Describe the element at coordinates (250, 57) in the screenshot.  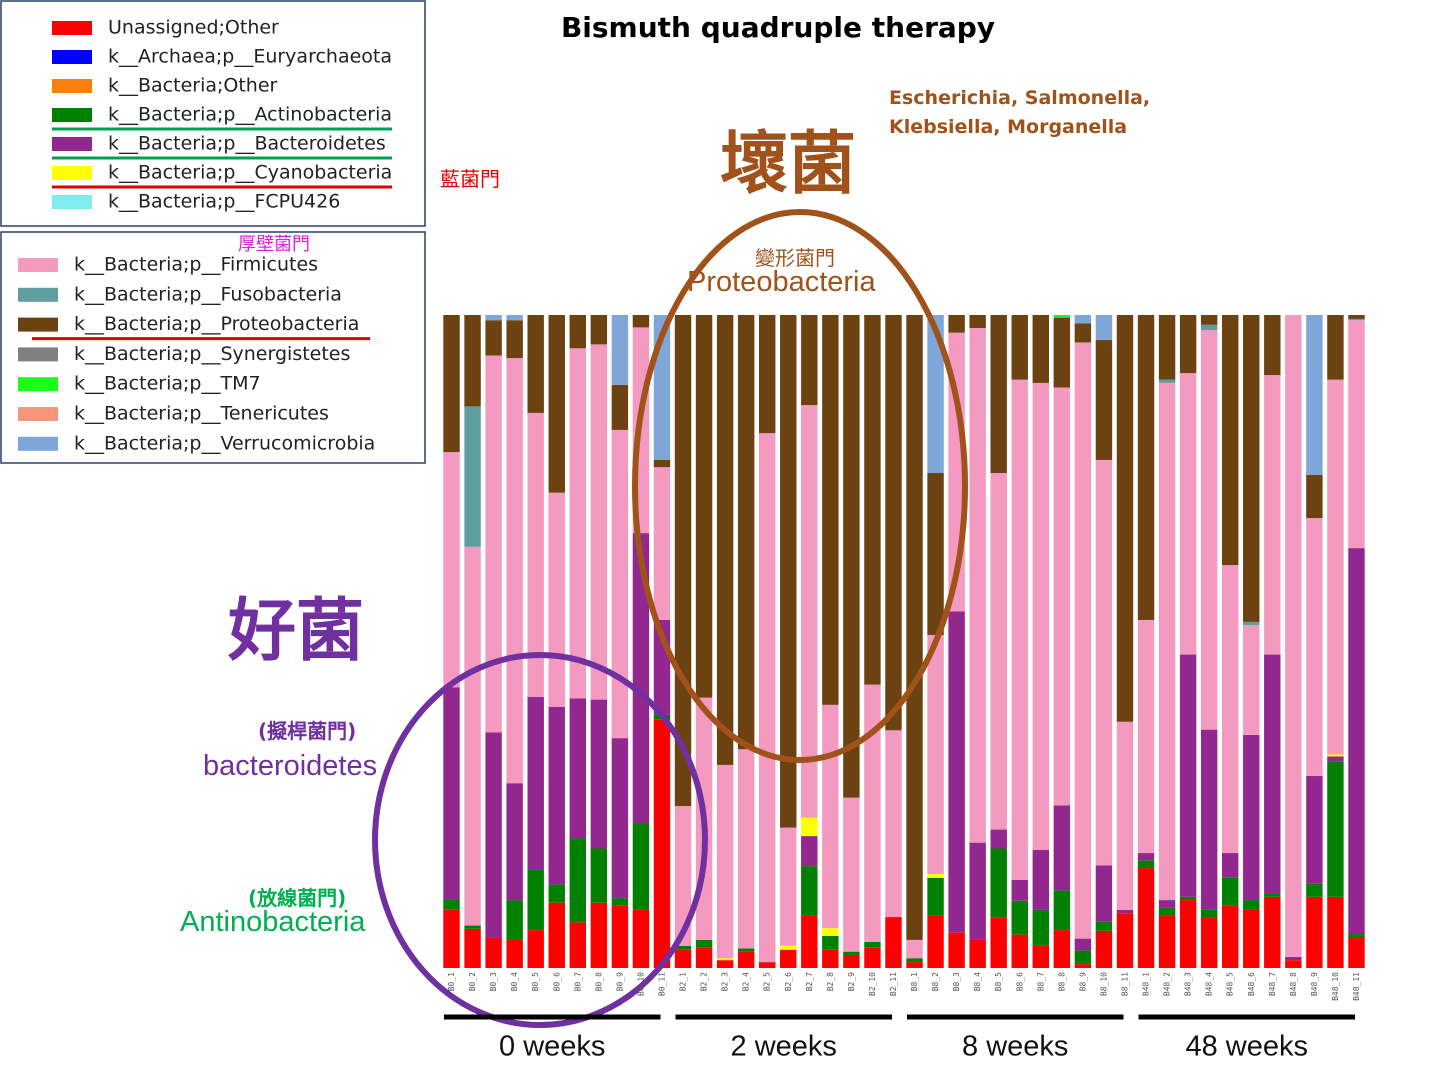
I see `legend-label: k__Archaea;p__Euryarchaeota` at that location.